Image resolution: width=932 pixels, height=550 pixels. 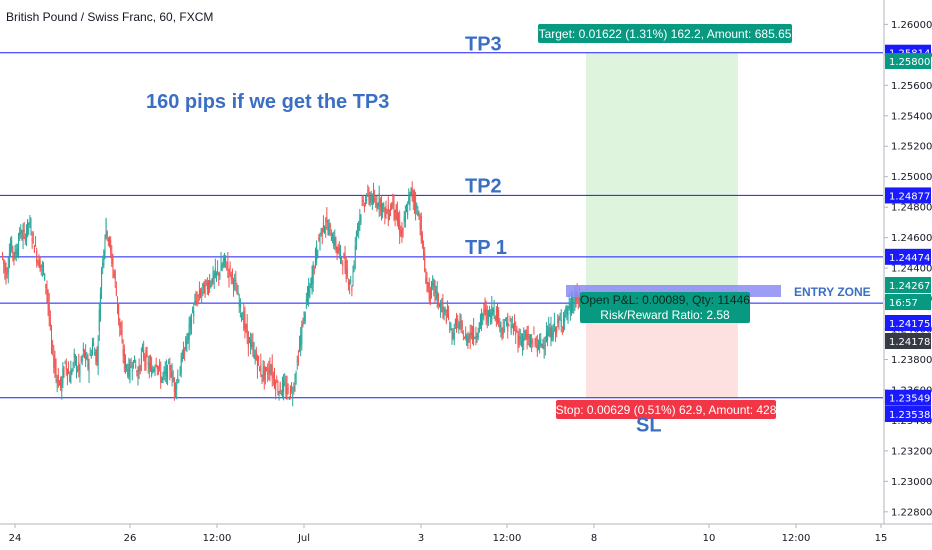 What do you see at coordinates (908, 397) in the screenshot?
I see `level-tag-3: 1.23549` at bounding box center [908, 397].